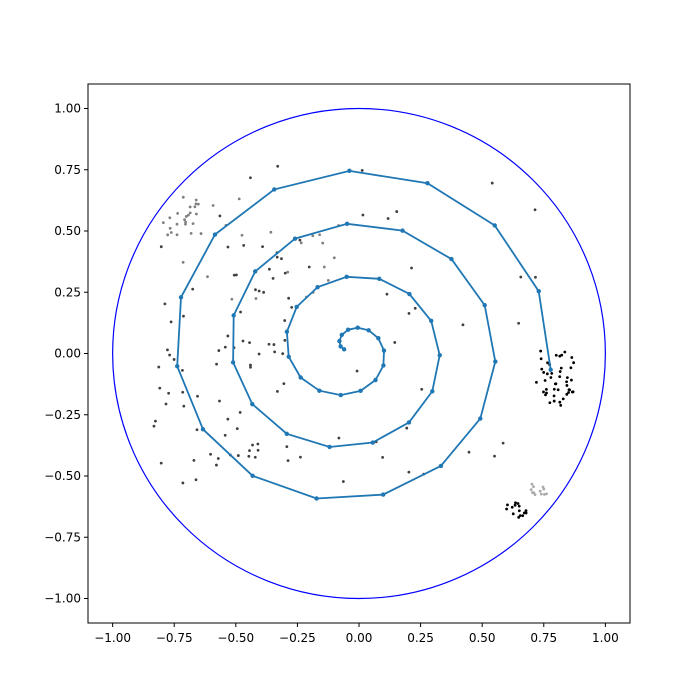  What do you see at coordinates (62, 415) in the screenshot?
I see `y-tick-label: −0.25` at bounding box center [62, 415].